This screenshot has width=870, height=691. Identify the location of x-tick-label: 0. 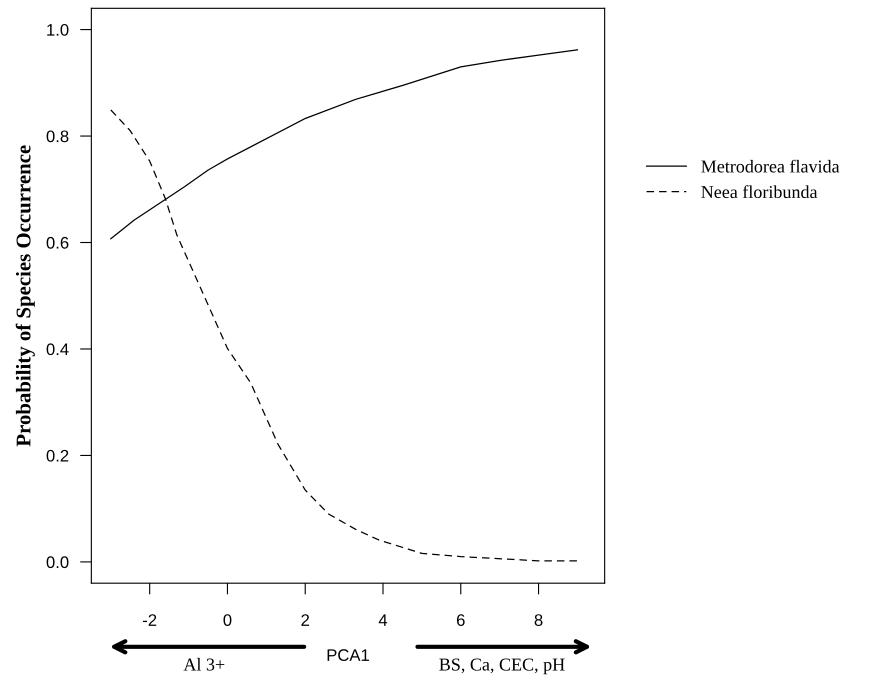
(227, 620).